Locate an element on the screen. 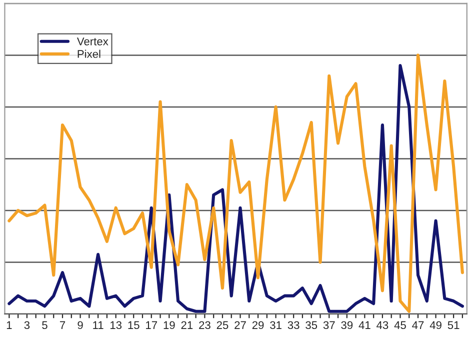  x-tick-label: 35 is located at coordinates (312, 325).